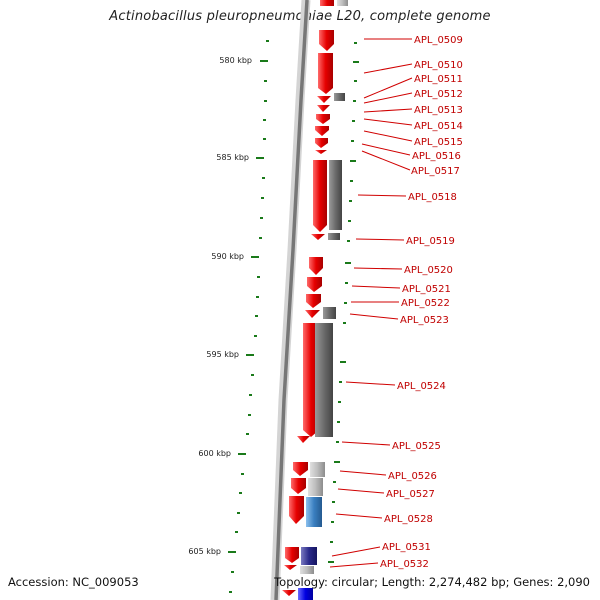 The width and height of the screenshot is (600, 600). What do you see at coordinates (412, 476) in the screenshot?
I see `gene-label: APL_0526` at bounding box center [412, 476].